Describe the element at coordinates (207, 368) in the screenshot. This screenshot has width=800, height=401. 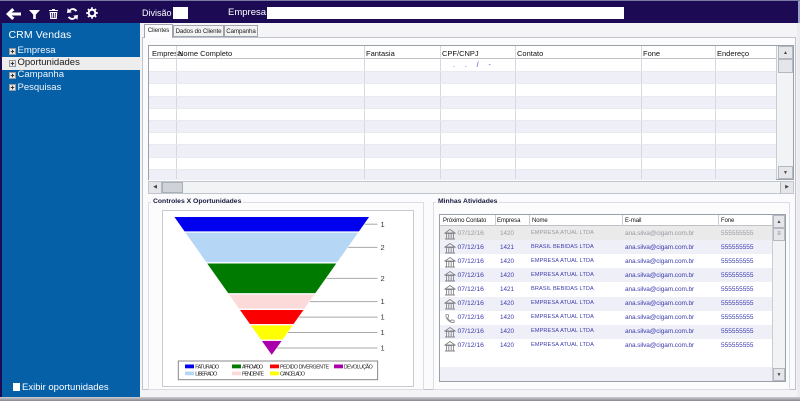
I see `svg-text: FATURADO` at that location.